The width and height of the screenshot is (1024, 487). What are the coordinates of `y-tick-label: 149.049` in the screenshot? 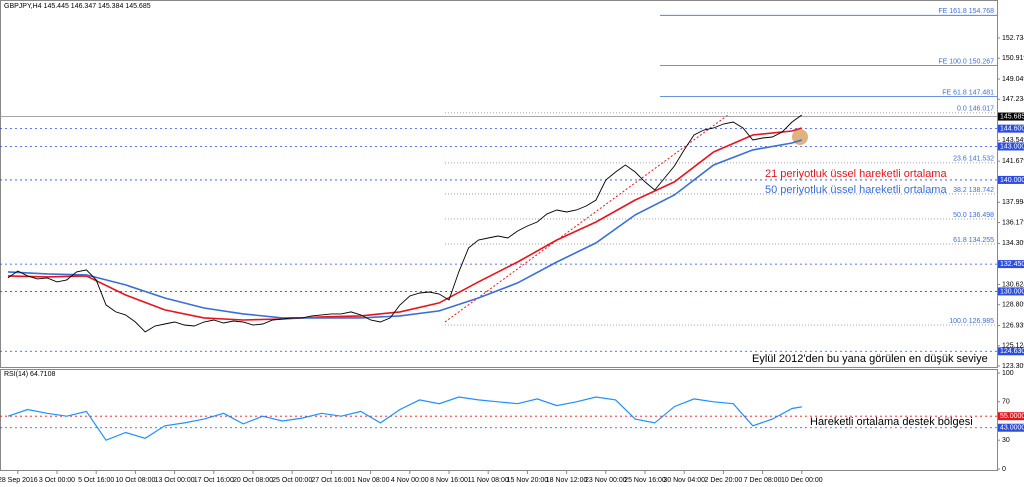 It's located at (1013, 79).